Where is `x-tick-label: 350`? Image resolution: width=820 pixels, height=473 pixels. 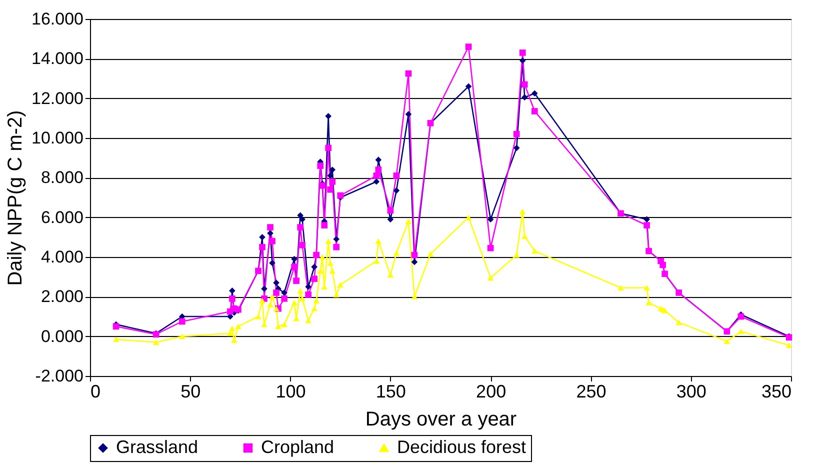
x-tick-label: 350 is located at coordinates (776, 392).